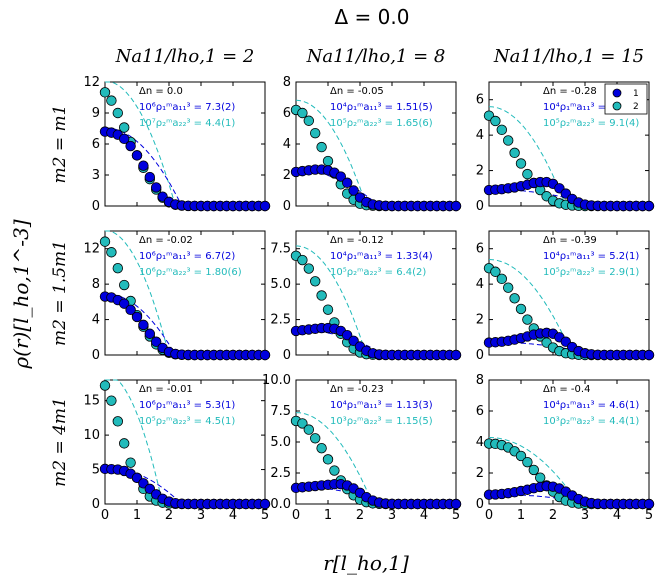 The height and width of the screenshot is (586, 664). Describe the element at coordinates (233, 515) in the screenshot. I see `x-tick-label: 4` at that location.